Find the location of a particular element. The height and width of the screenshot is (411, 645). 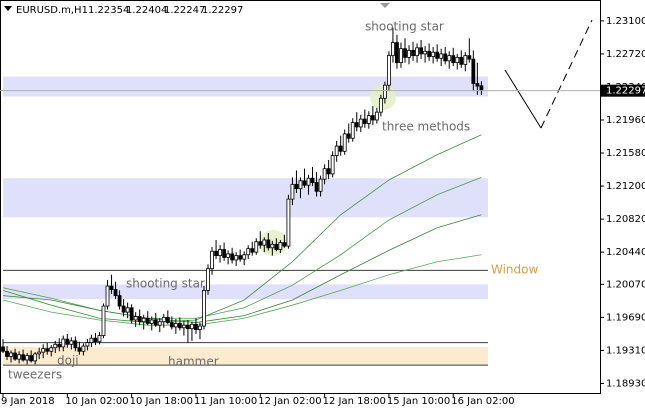

annotation: Window is located at coordinates (515, 270).